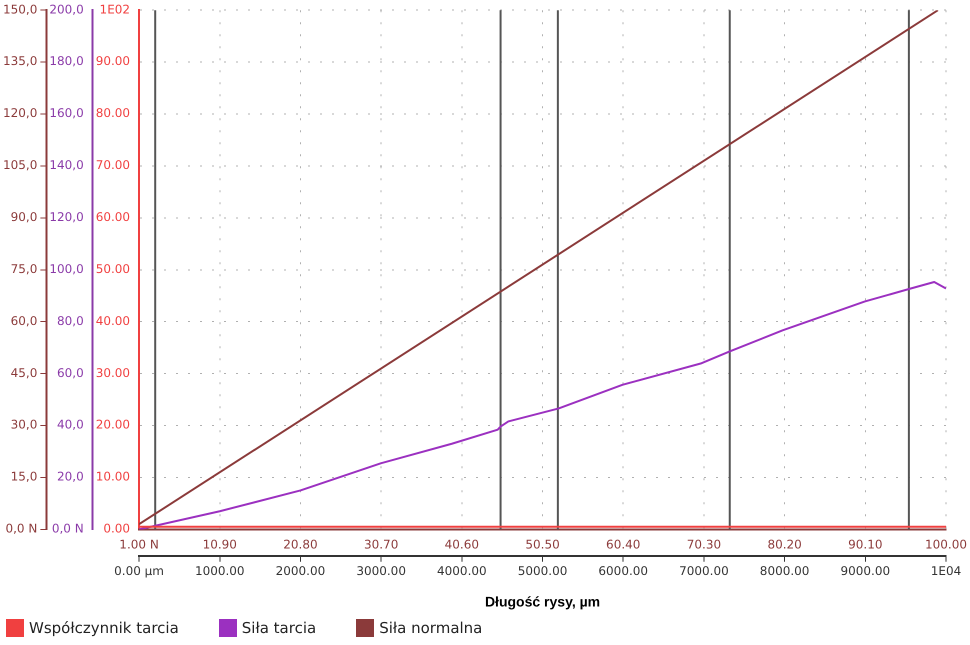  Describe the element at coordinates (542, 601) in the screenshot. I see `x-axis-title: Długość rysy, µm` at that location.